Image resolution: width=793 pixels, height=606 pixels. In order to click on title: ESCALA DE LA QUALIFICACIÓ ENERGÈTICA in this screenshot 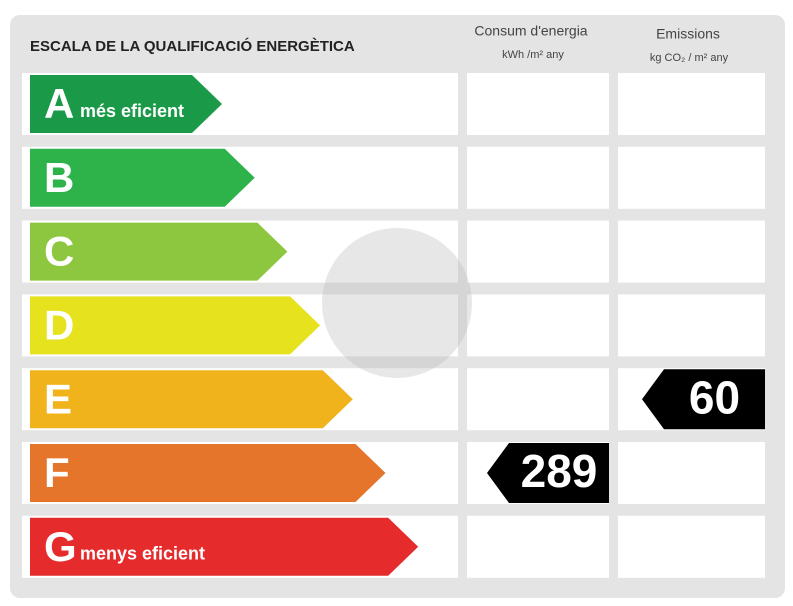, I will do `click(192, 46)`.